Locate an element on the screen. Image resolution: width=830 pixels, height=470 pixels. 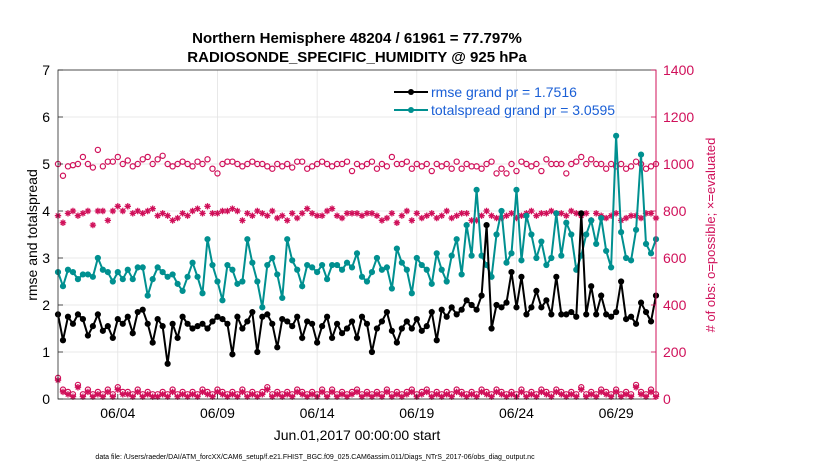
y-right-tick-label: 800 is located at coordinates (675, 211).